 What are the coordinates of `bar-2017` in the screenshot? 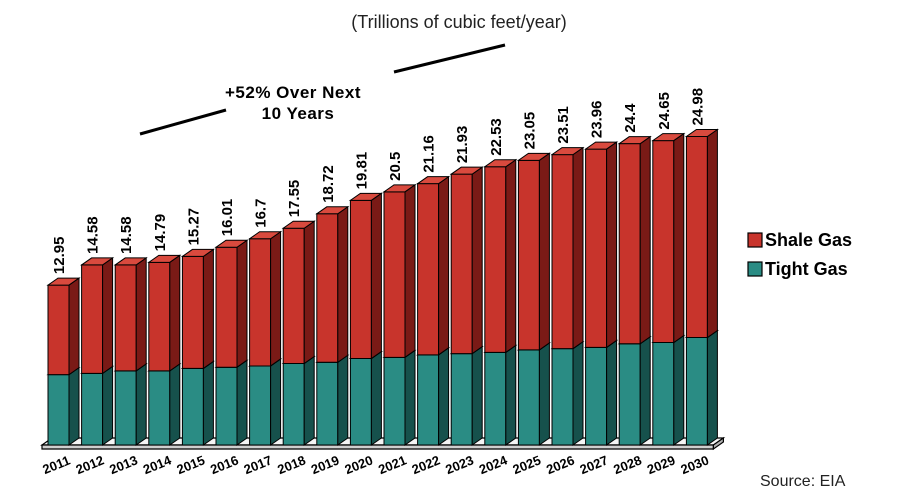 It's located at (265, 338).